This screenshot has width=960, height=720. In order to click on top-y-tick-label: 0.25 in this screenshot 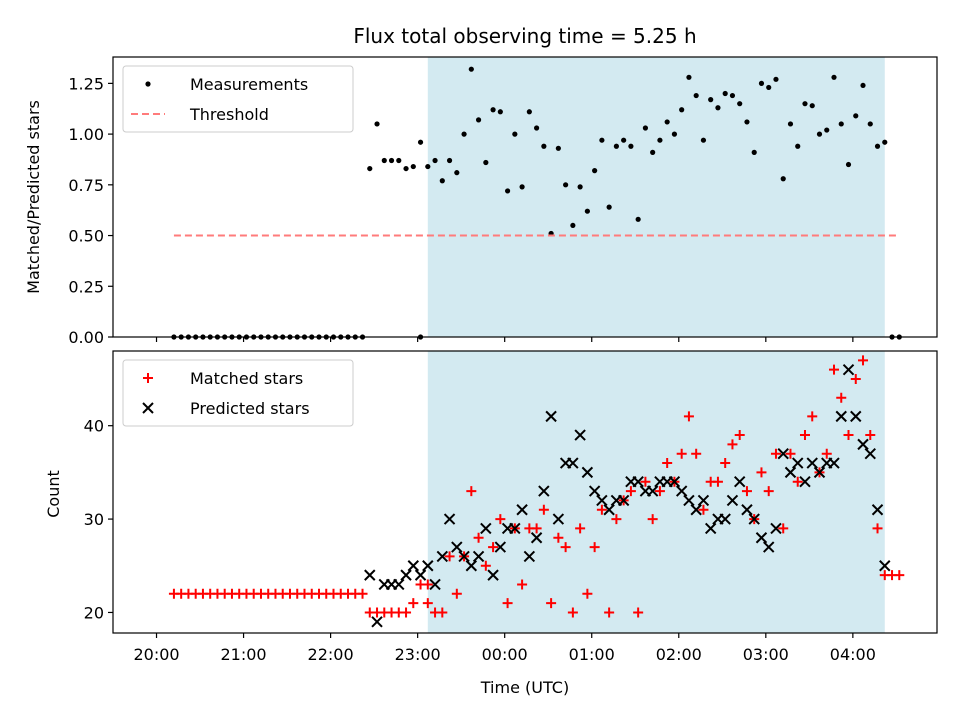, I will do `click(86, 286)`.